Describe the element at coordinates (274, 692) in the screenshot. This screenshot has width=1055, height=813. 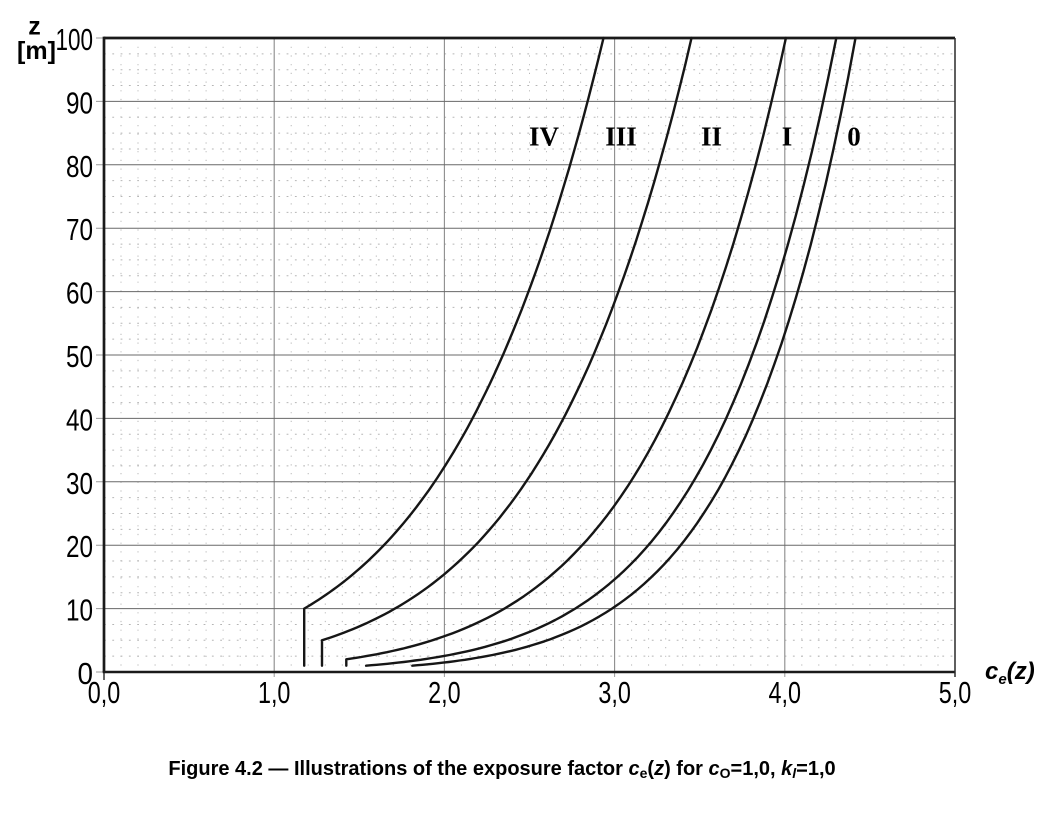
I see `svg-text: 1,0` at that location.